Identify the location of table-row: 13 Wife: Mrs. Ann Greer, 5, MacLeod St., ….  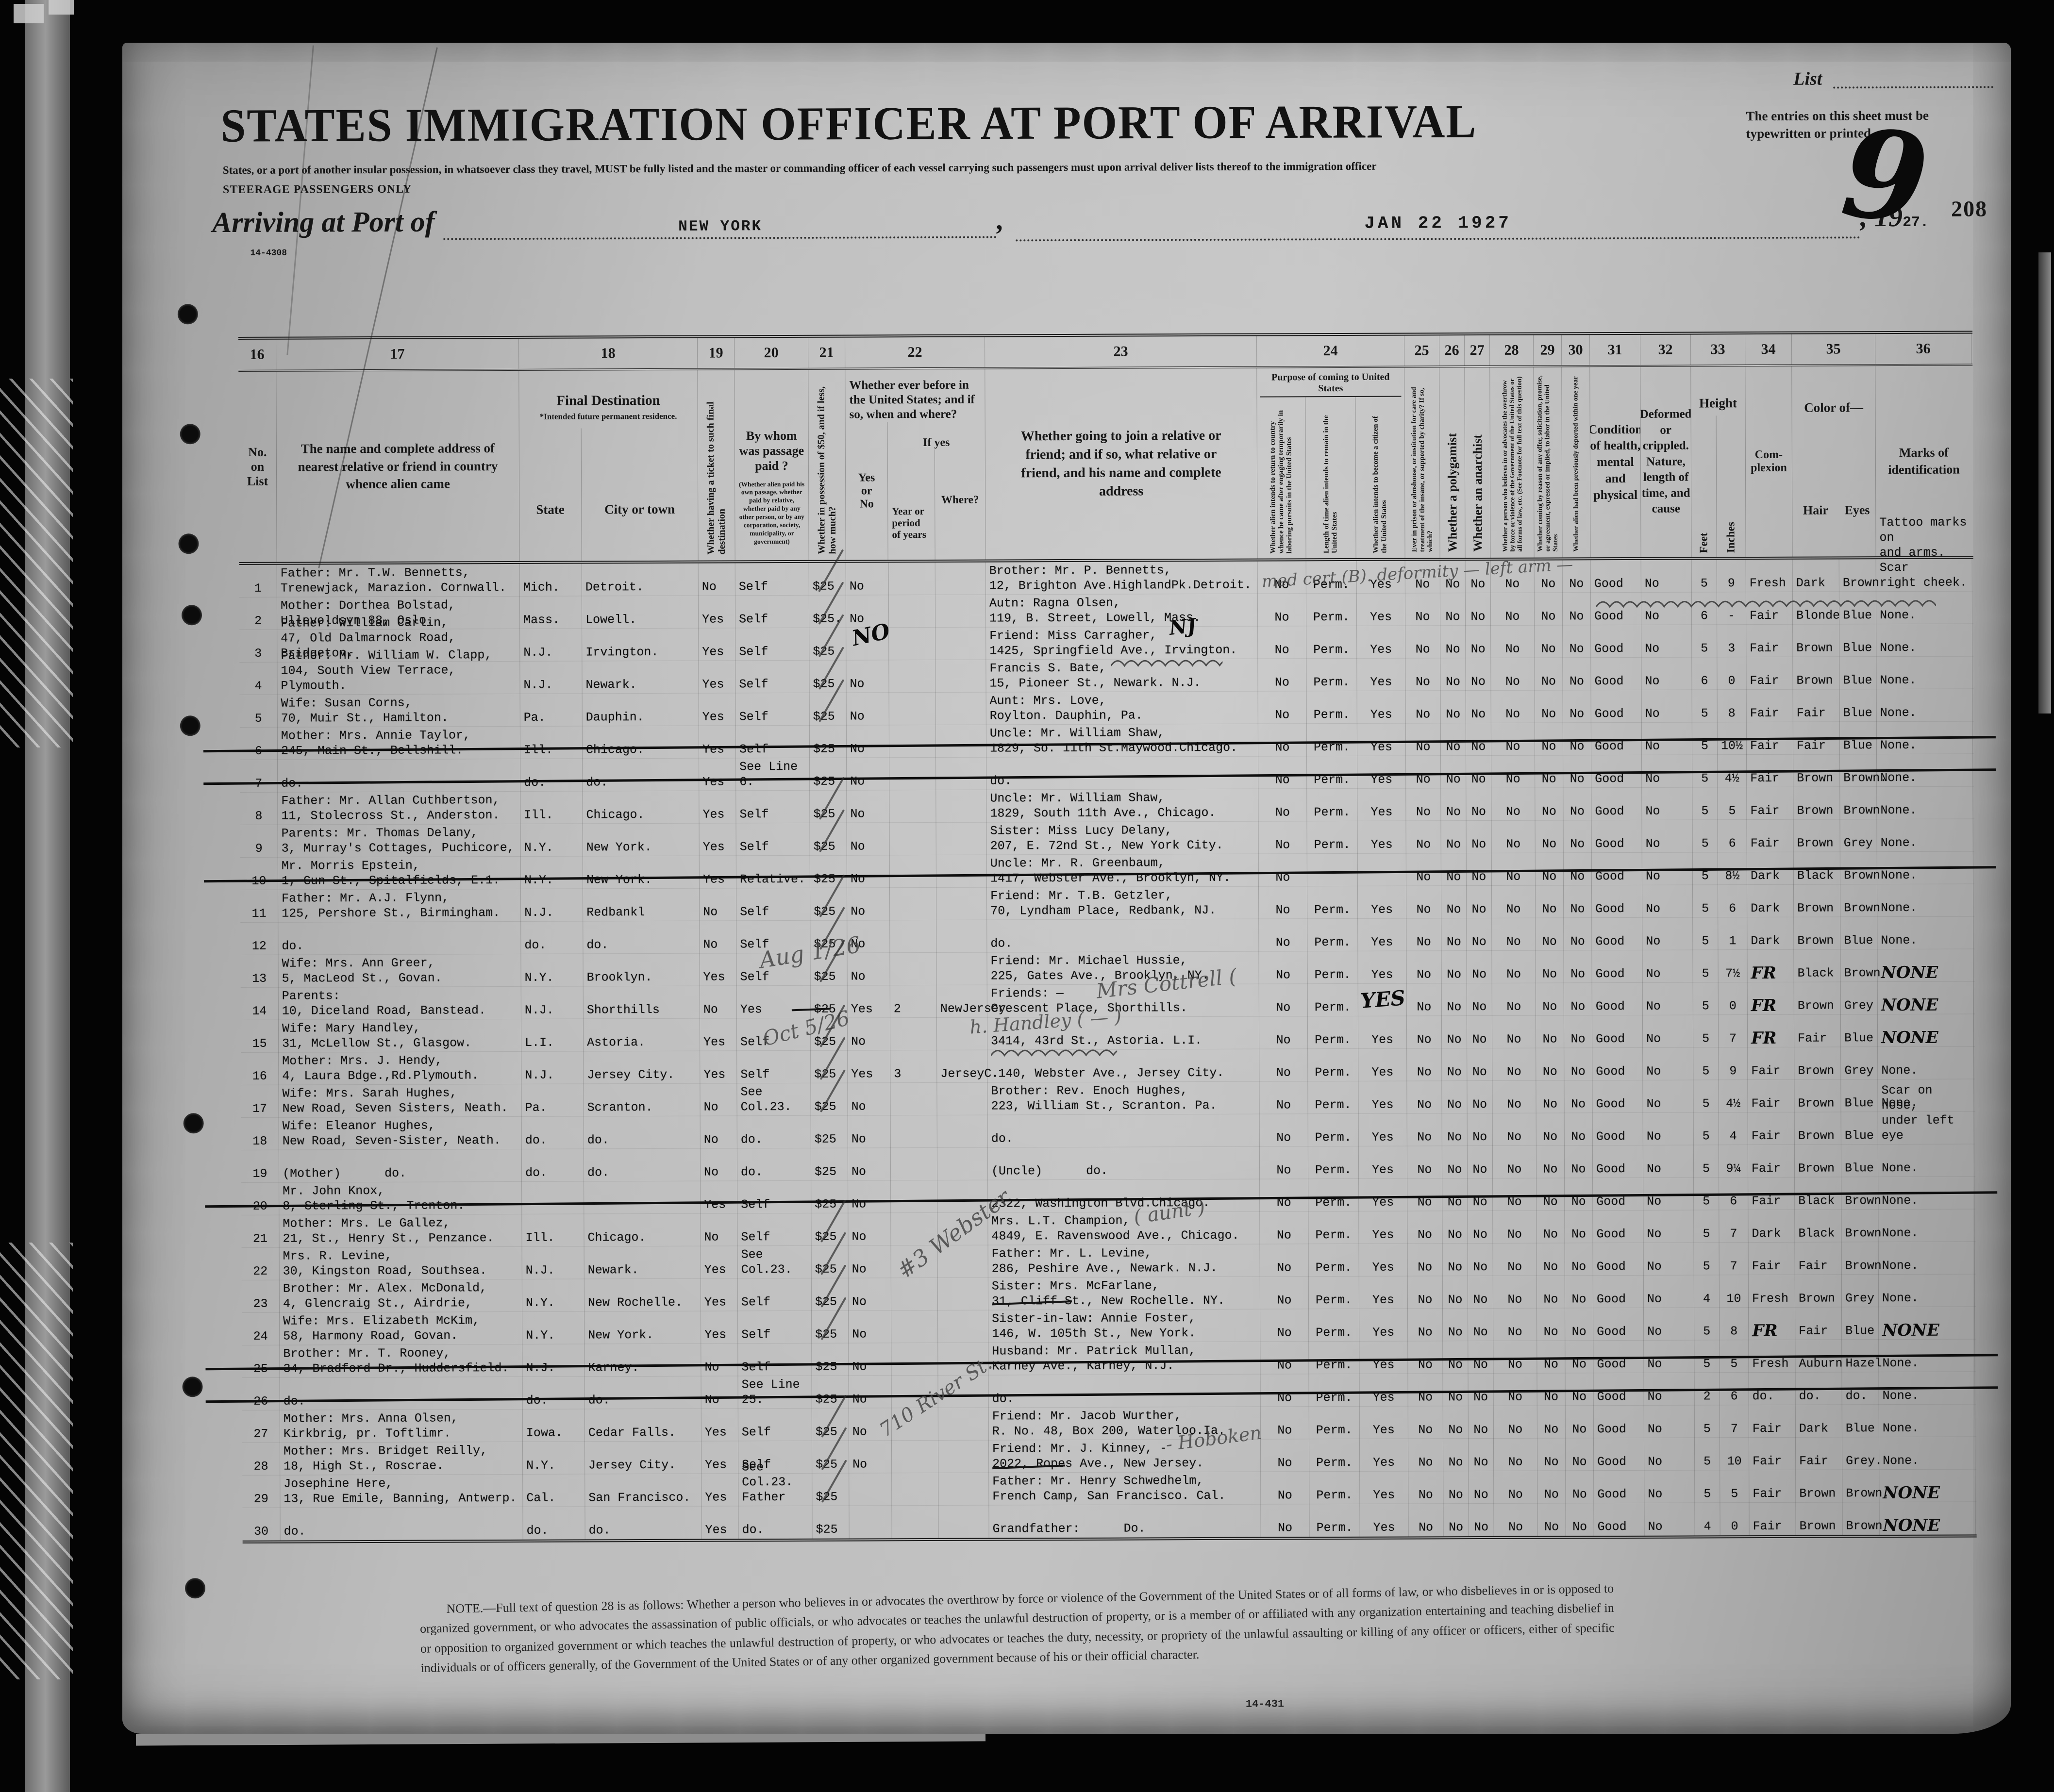
(1107, 968).